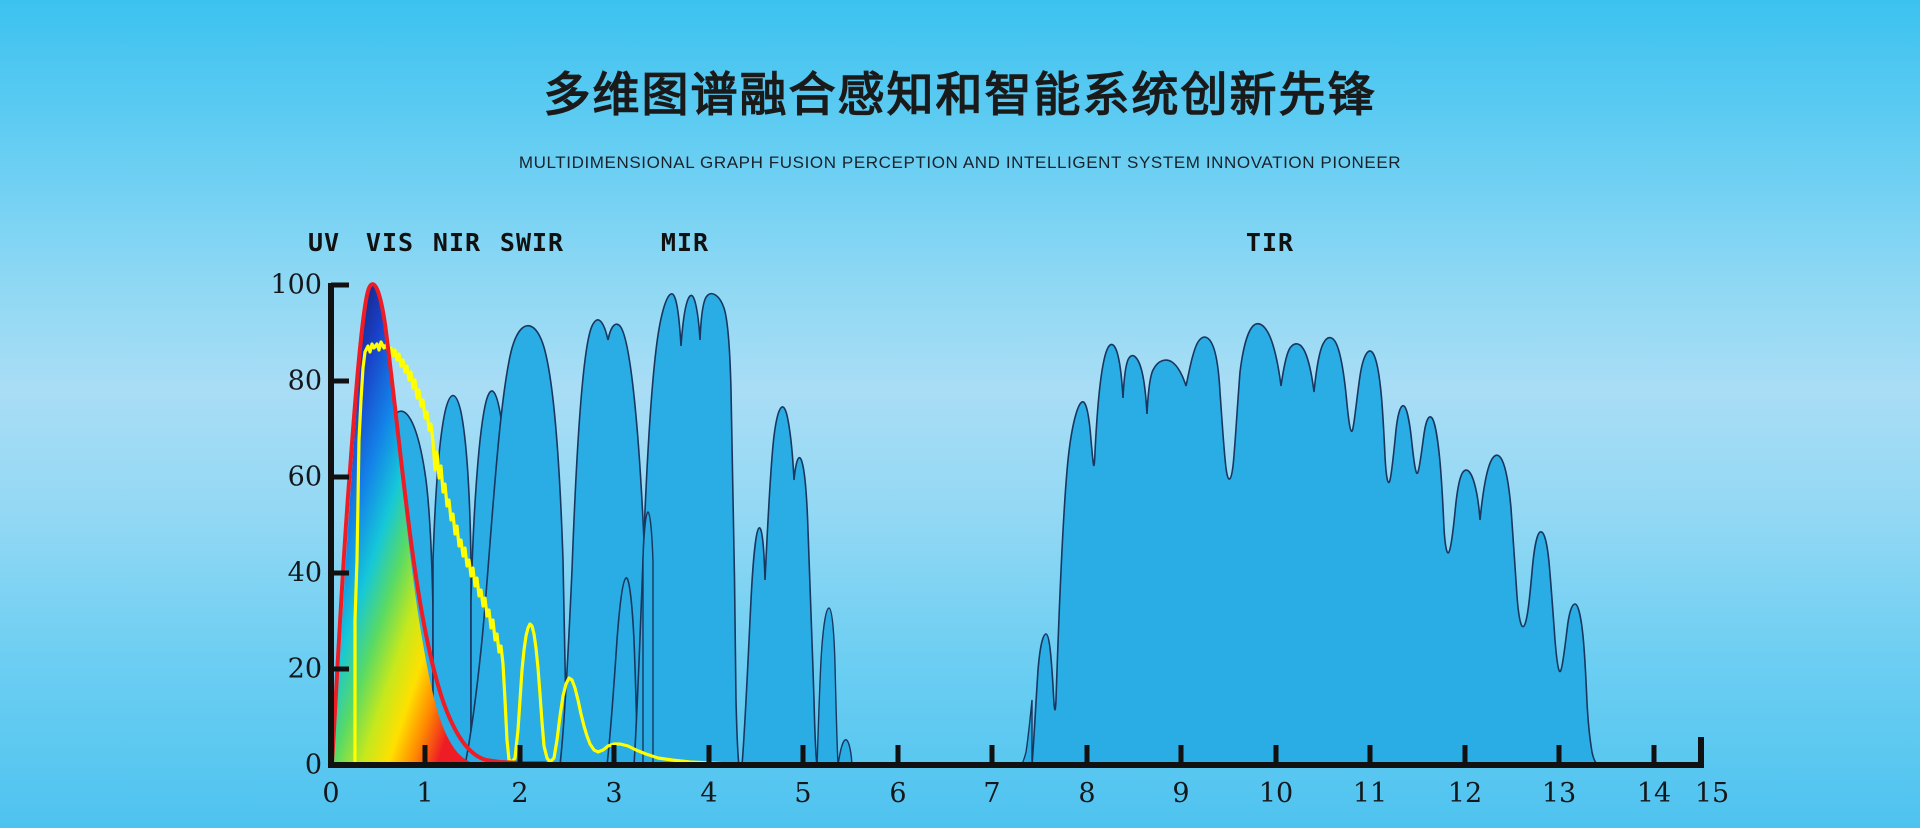 The image size is (1920, 828). Describe the element at coordinates (992, 793) in the screenshot. I see `x-tick-7: 7` at that location.